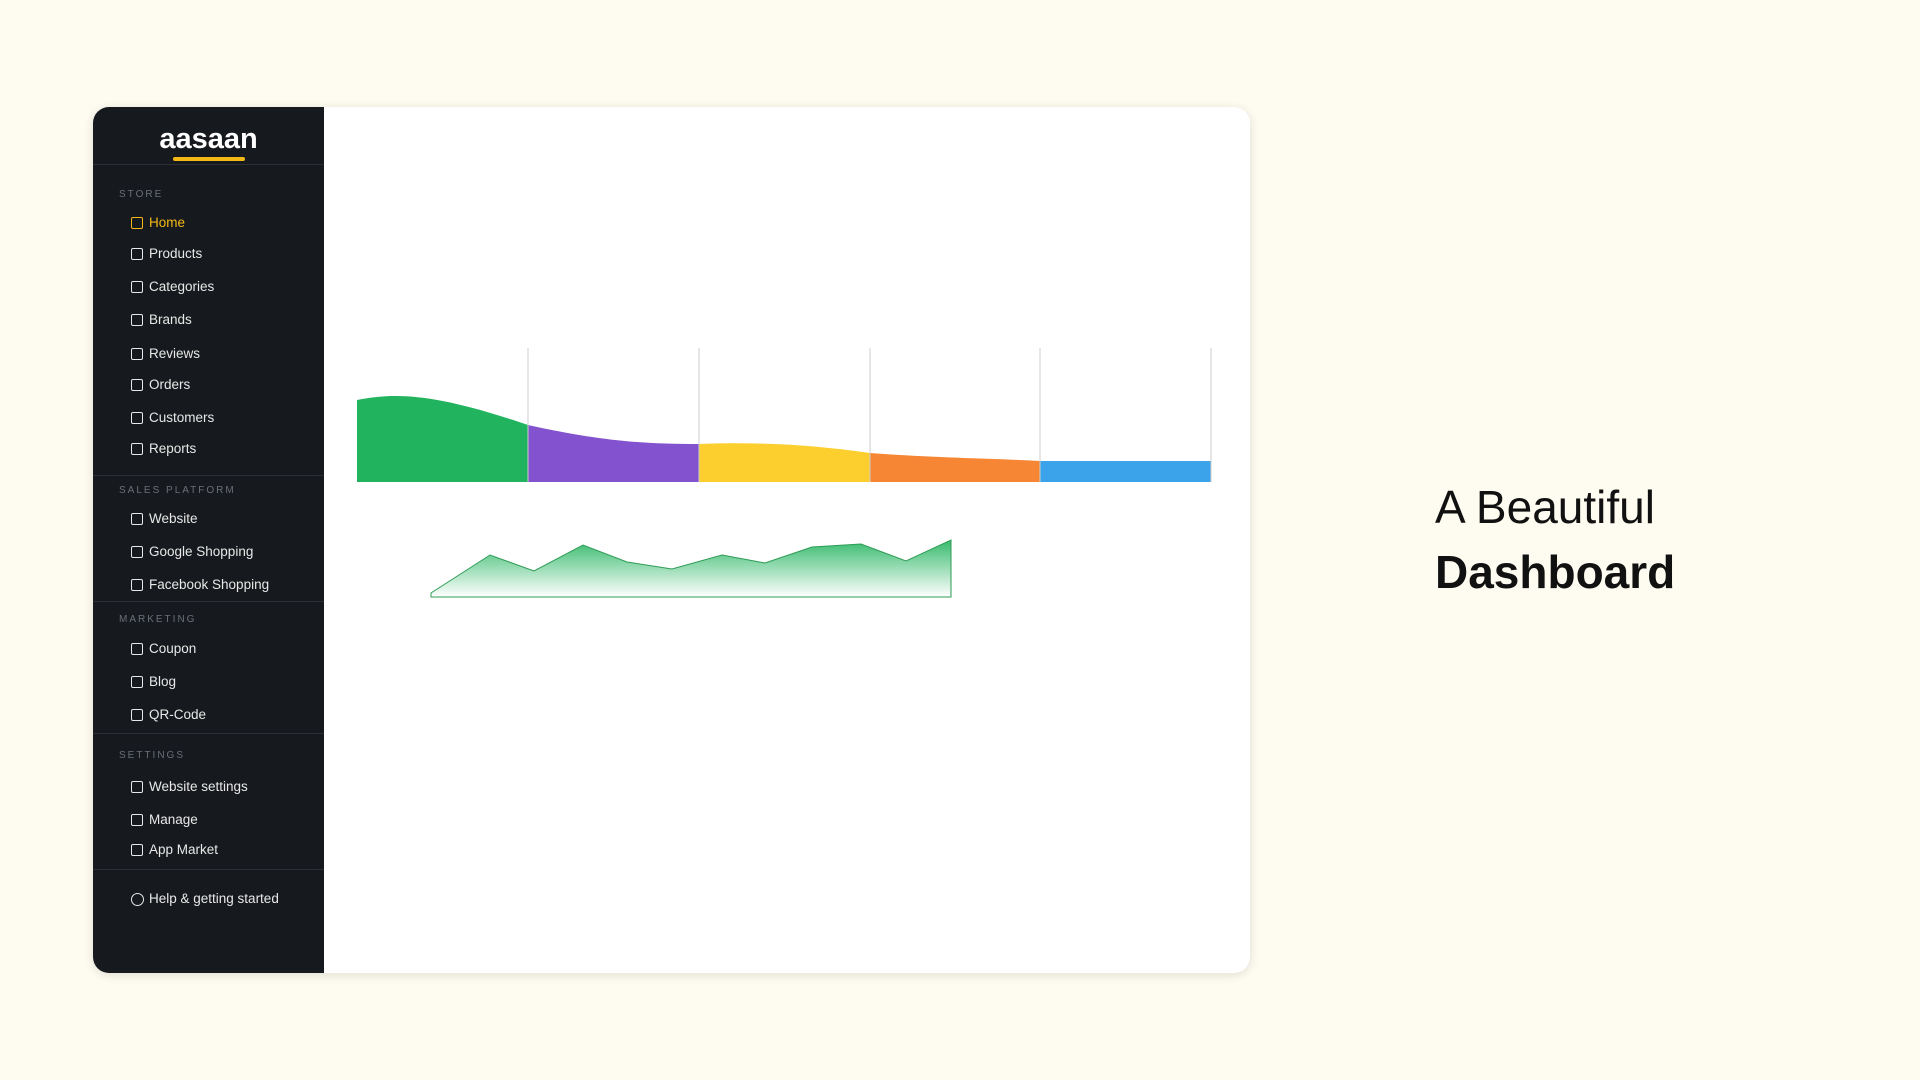  I want to click on nav-item: Reviews, so click(175, 353).